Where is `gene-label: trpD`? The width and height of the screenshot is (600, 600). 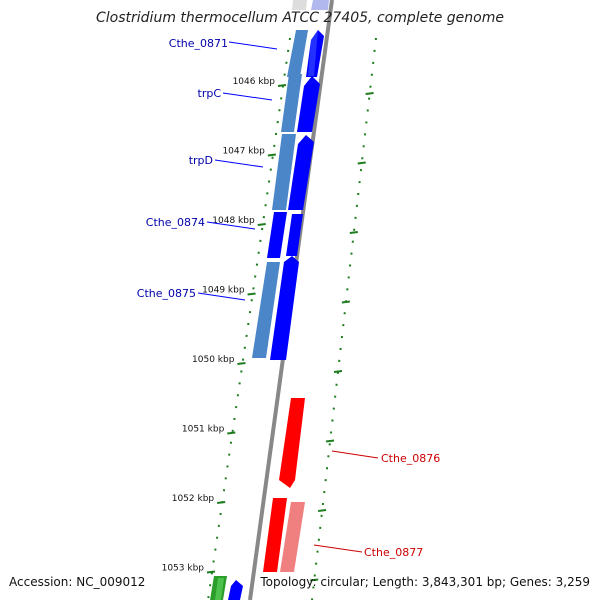
gene-label: trpD is located at coordinates (201, 160).